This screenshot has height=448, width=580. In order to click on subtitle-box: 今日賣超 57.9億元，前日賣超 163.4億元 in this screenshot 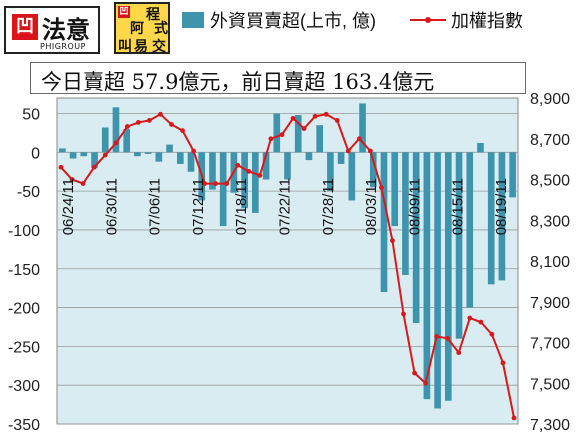, I will do `click(278, 78)`.